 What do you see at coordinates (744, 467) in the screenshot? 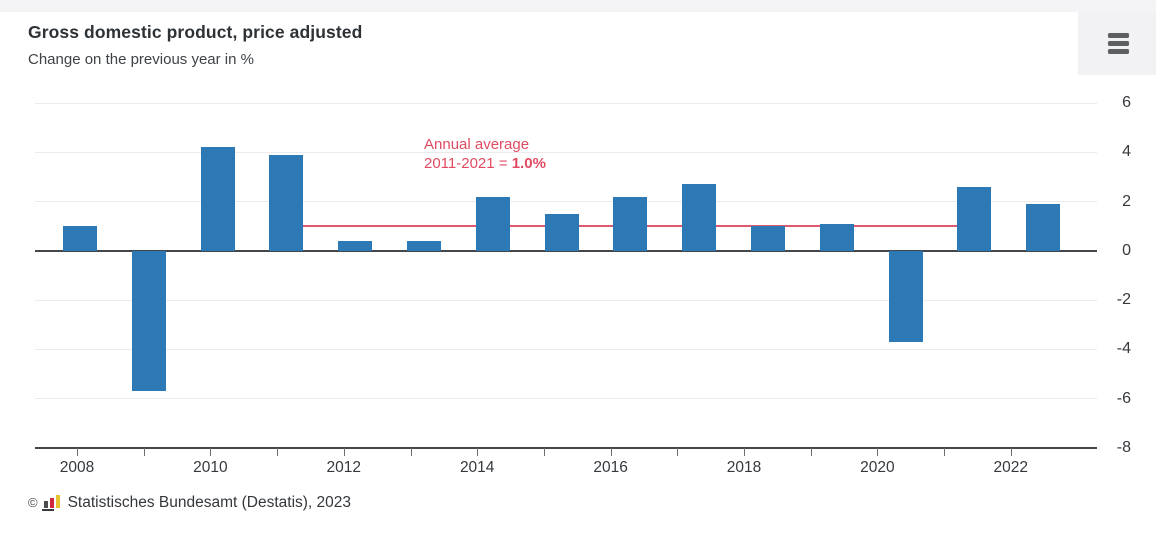
I see `x-axis-year-label: 2018` at bounding box center [744, 467].